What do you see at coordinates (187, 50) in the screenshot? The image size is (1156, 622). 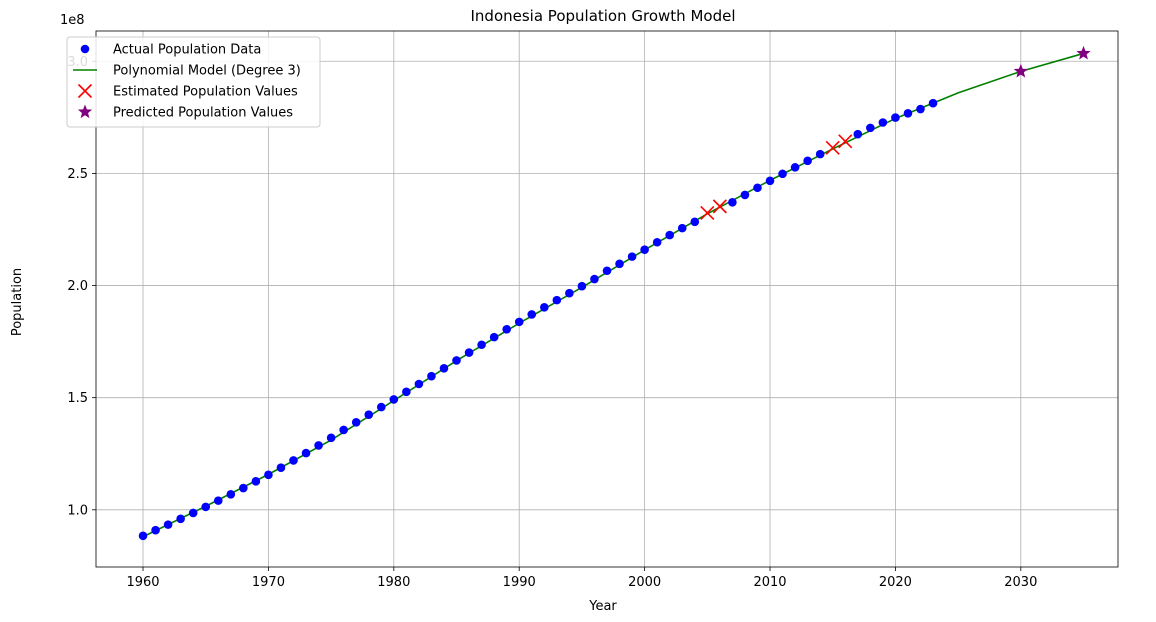 I see `legend-label: Actual Population Data` at bounding box center [187, 50].